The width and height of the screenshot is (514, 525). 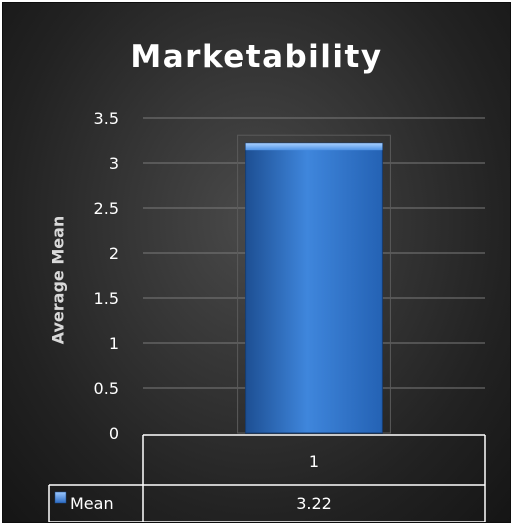 What do you see at coordinates (114, 343) in the screenshot?
I see `y-tick-label: 1` at bounding box center [114, 343].